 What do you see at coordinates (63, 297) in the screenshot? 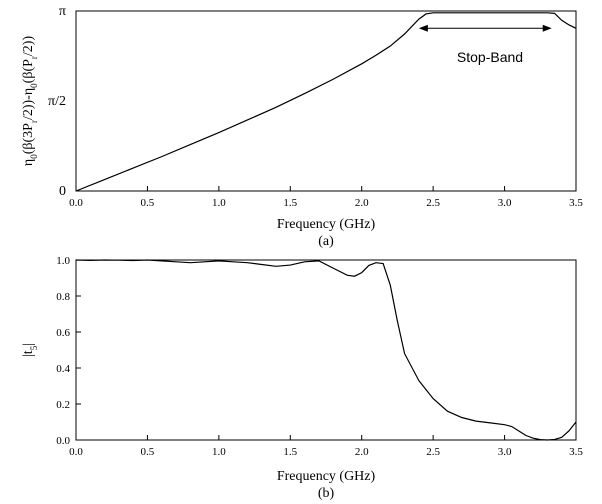
I see `y-tick-label: 0.8` at bounding box center [63, 297].